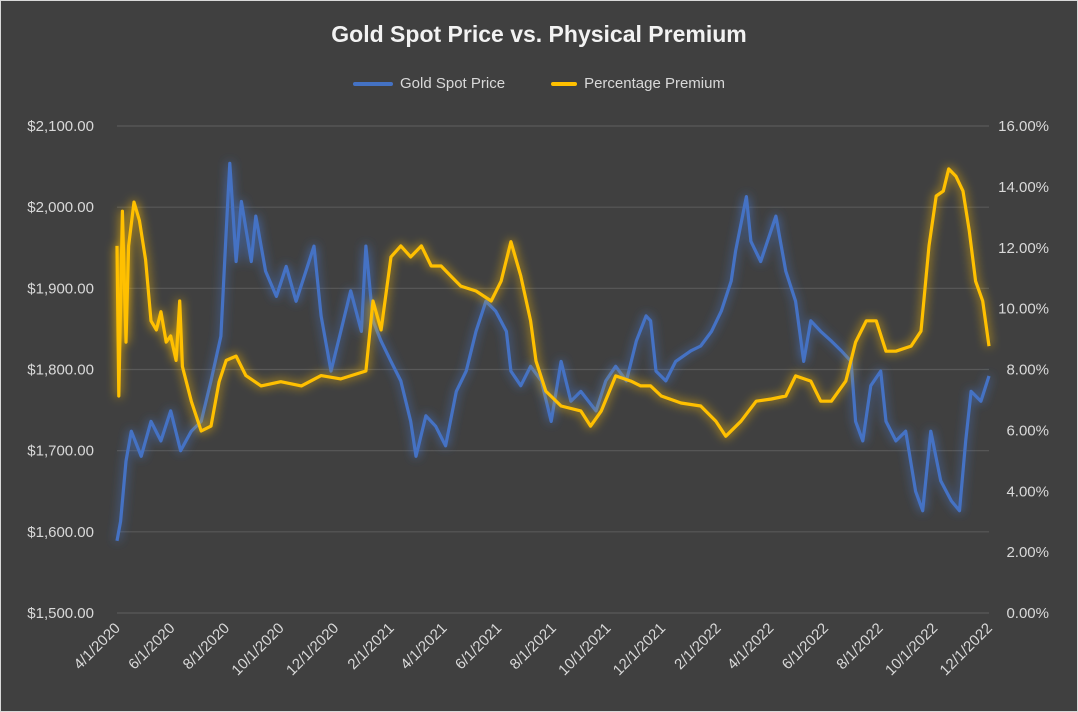 This screenshot has width=1078, height=712. What do you see at coordinates (697, 646) in the screenshot?
I see `x-tick-label: 2/1/2022` at bounding box center [697, 646].